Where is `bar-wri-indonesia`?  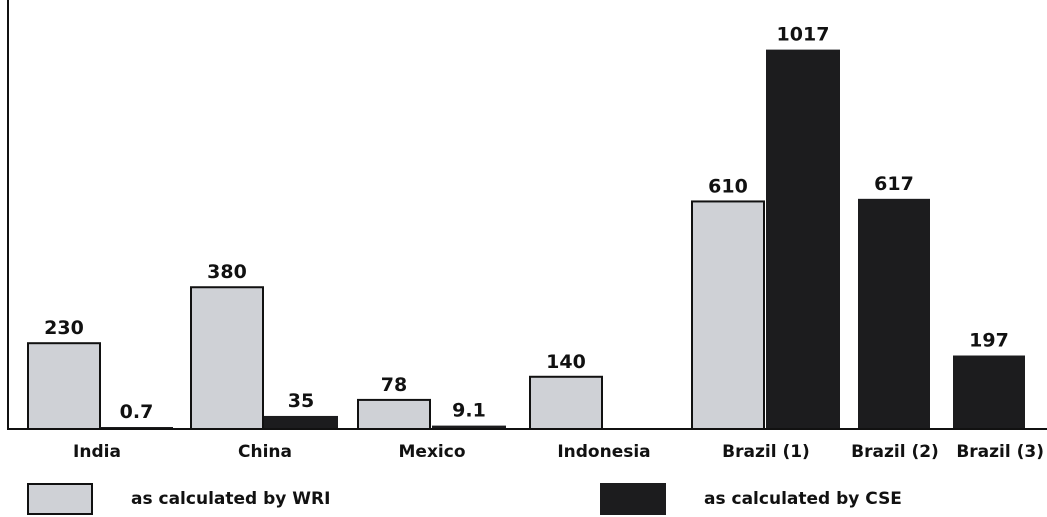 bar-wri-indonesia is located at coordinates (566, 403).